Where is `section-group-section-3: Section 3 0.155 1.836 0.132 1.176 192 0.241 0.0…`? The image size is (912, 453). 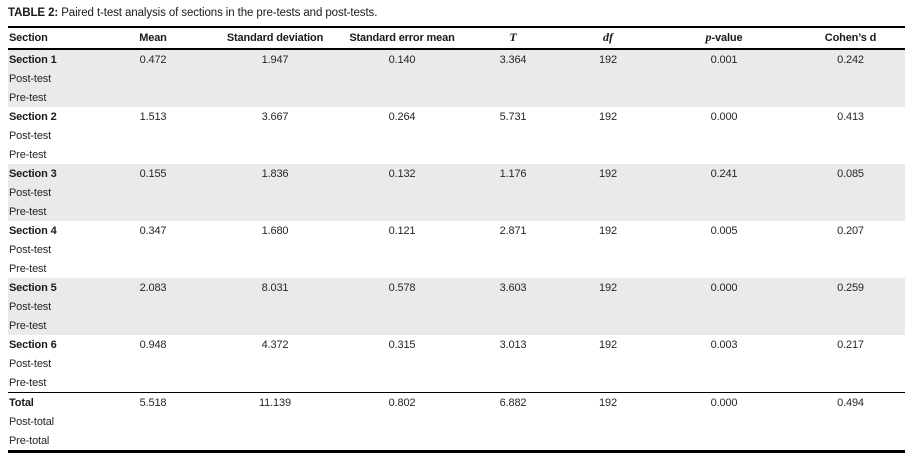
section-group-section-3: Section 3 0.155 1.836 0.132 1.176 192 0.241 0.0… is located at coordinates (456, 192).